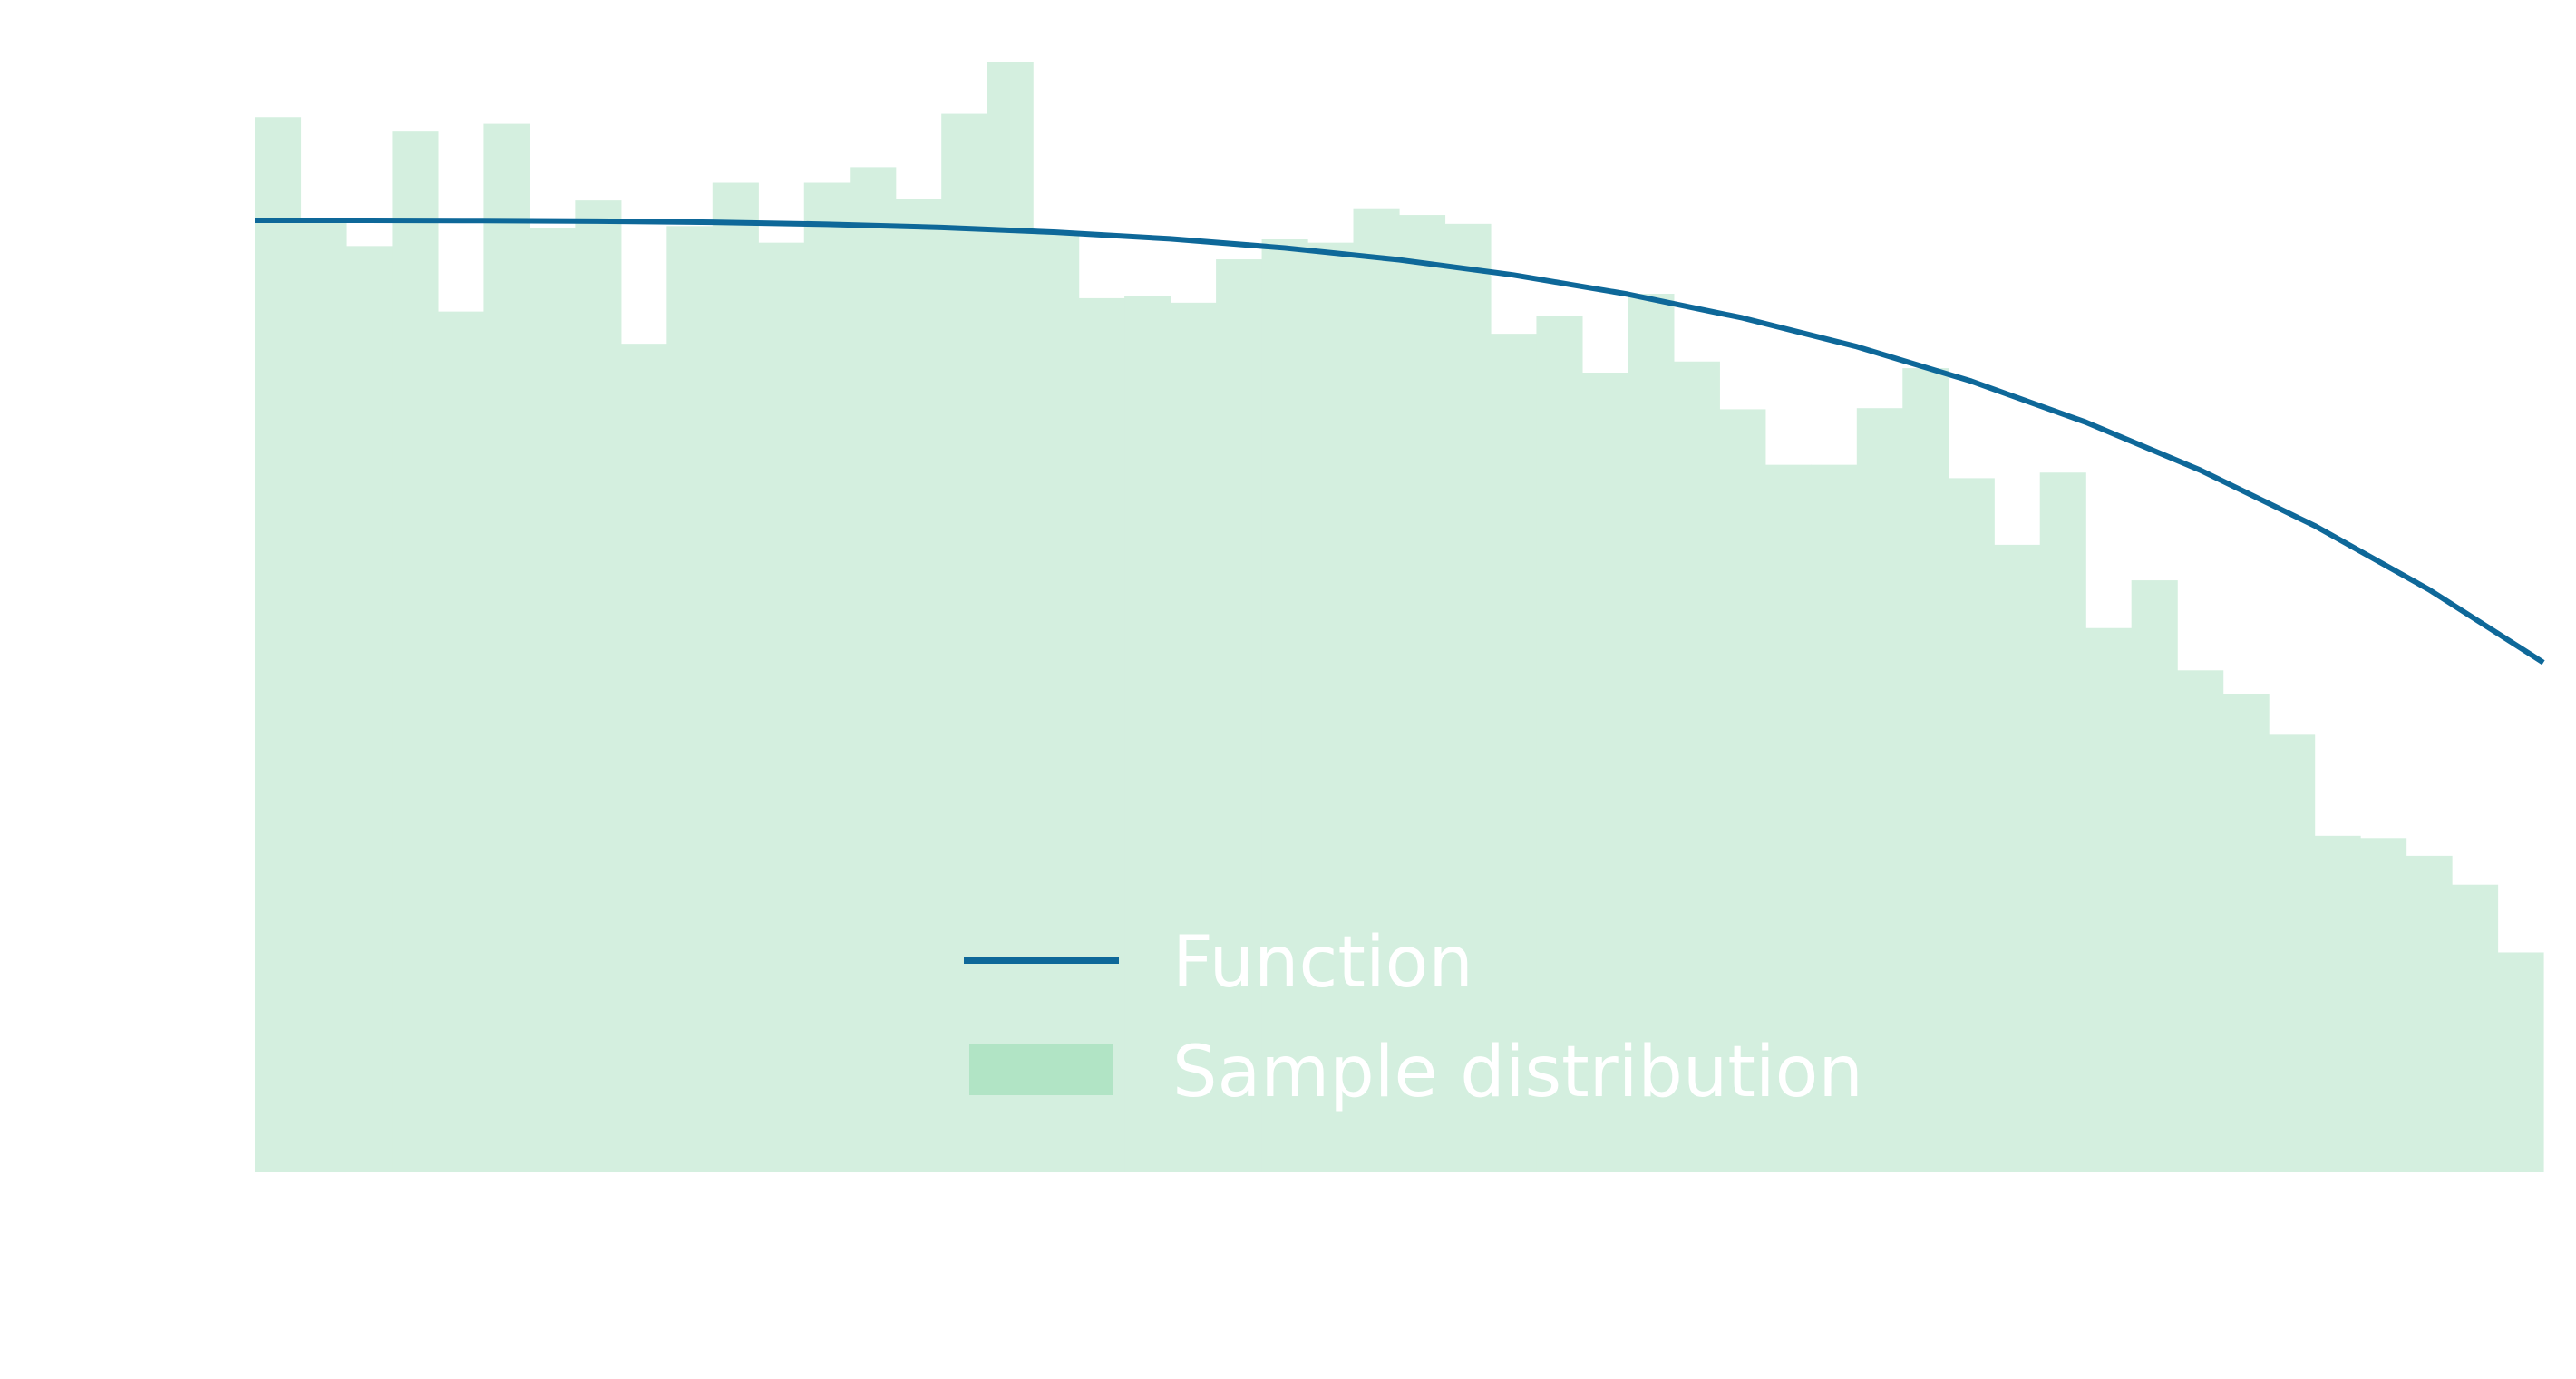 Image resolution: width=2576 pixels, height=1379 pixels. I want to click on legend-distribution-swatch, so click(1041, 1069).